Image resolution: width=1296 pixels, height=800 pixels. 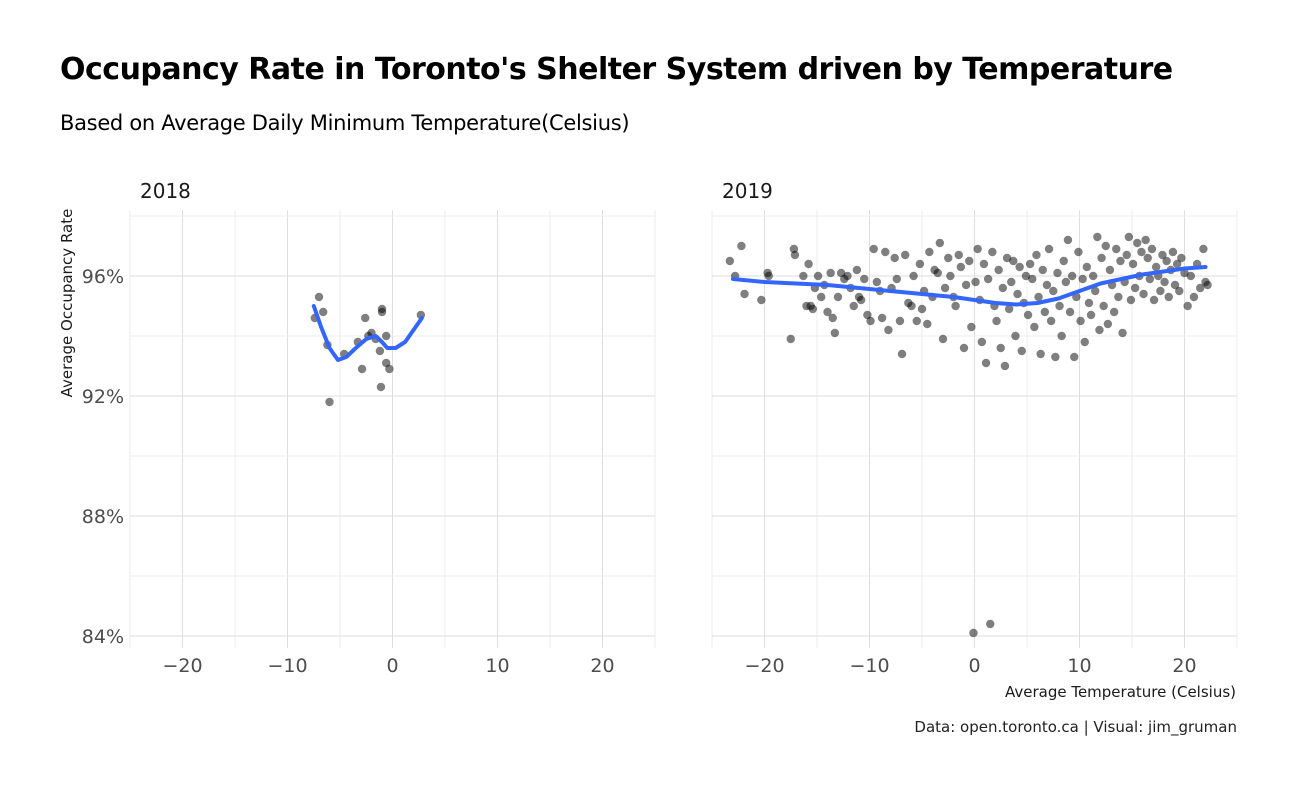 I want to click on smooth-trend-line, so click(x=969, y=286).